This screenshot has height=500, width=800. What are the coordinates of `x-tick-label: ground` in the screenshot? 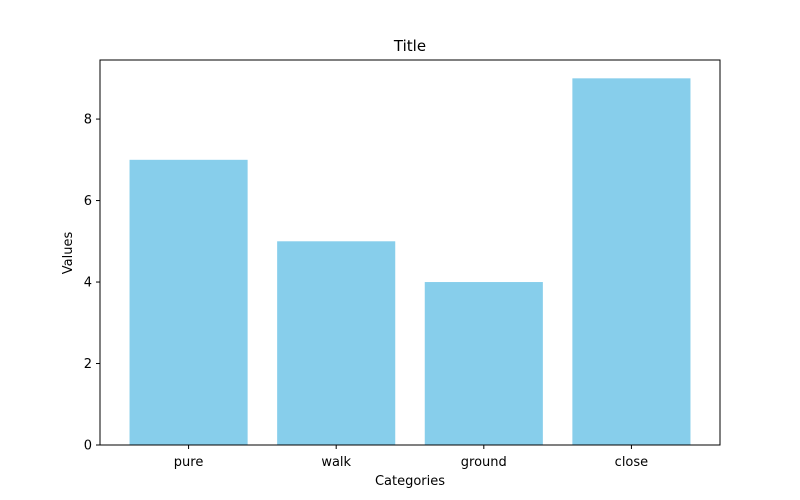 It's located at (484, 462).